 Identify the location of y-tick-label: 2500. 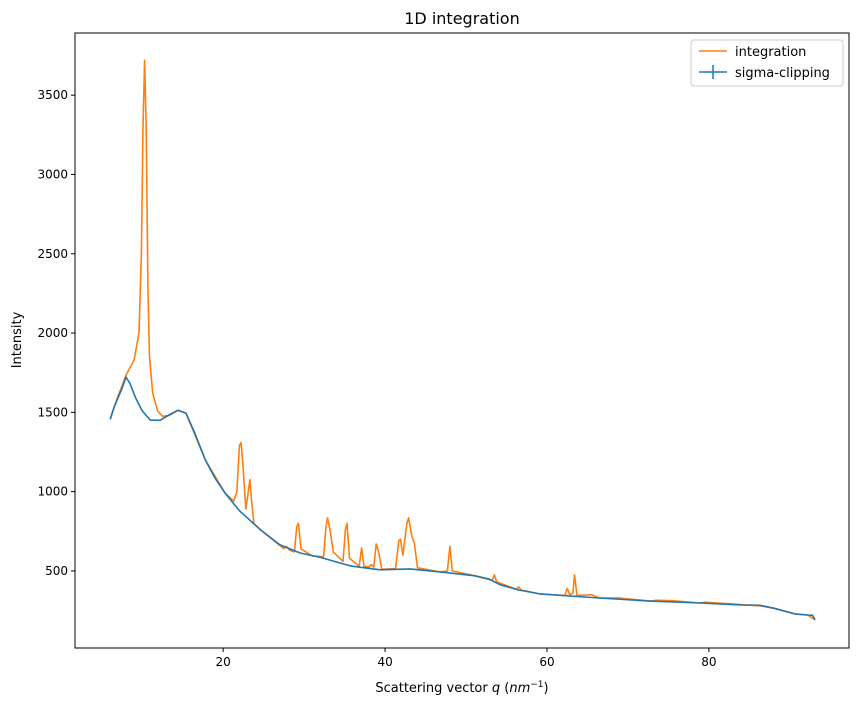
(52, 254).